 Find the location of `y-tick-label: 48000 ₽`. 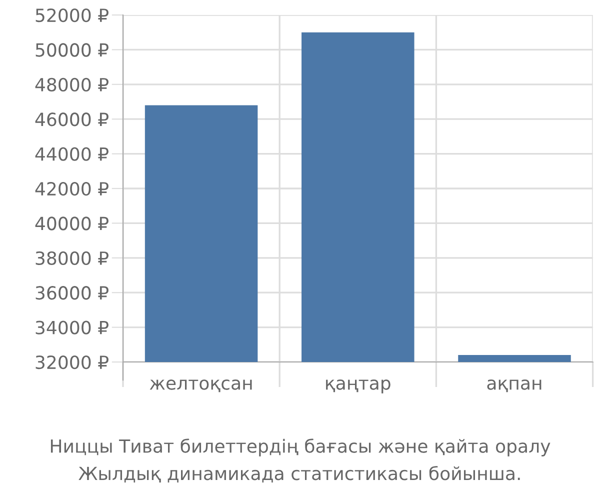

y-tick-label: 48000 ₽ is located at coordinates (71, 85).